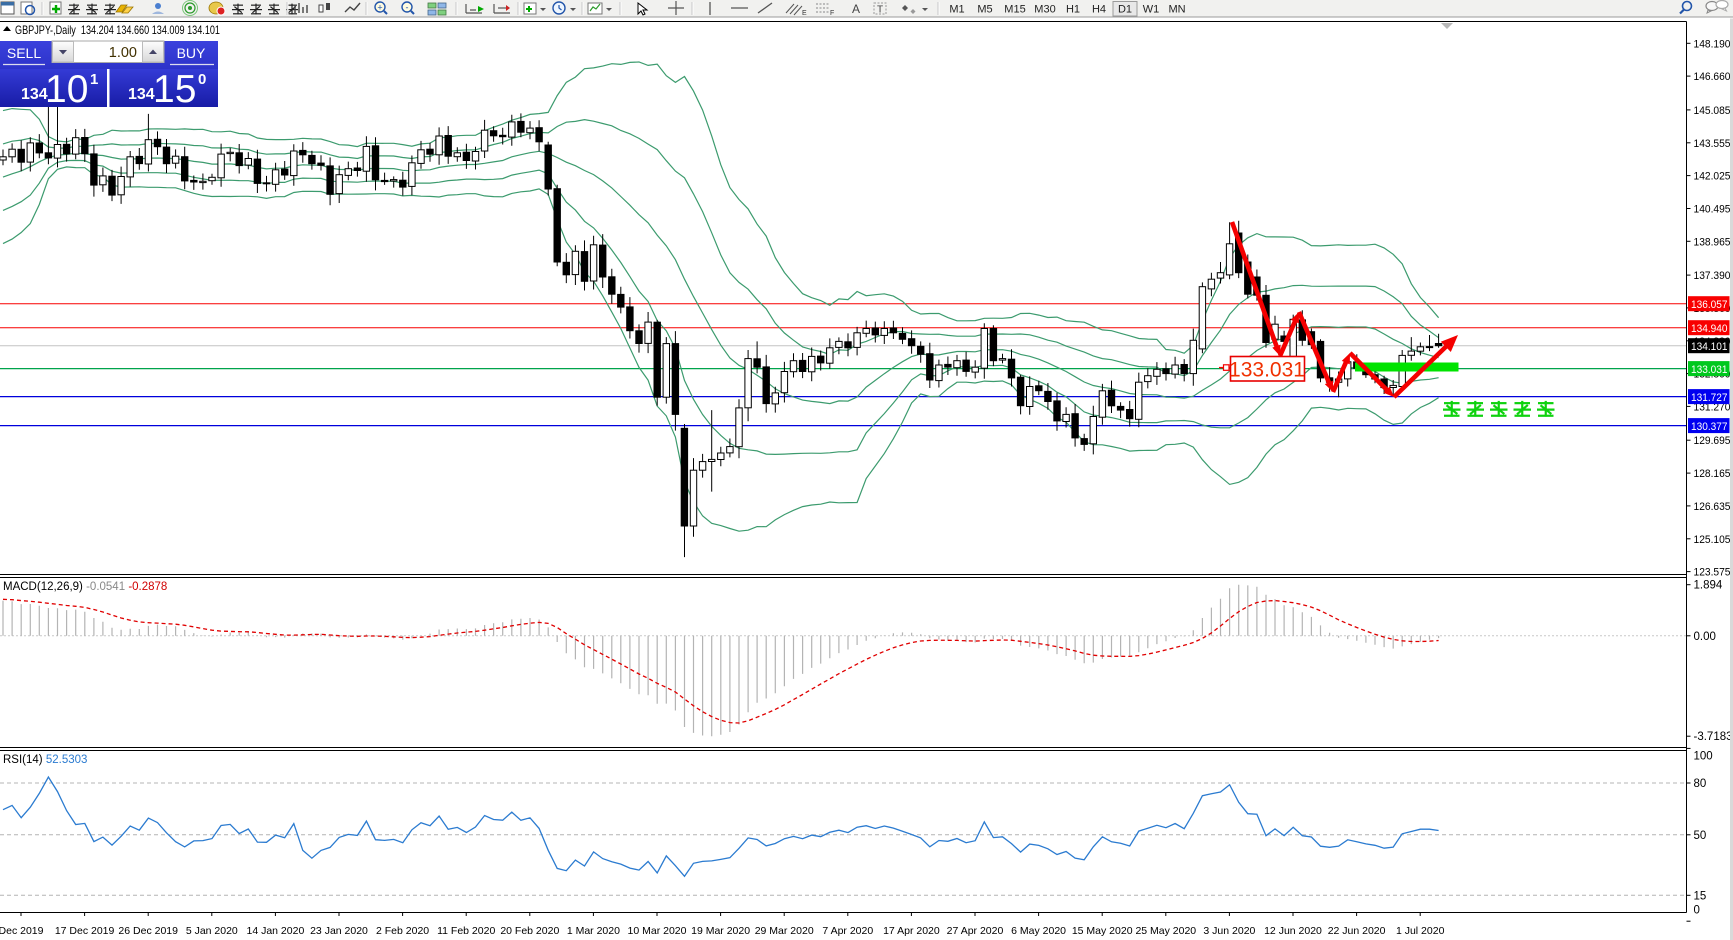 This screenshot has width=1733, height=940. What do you see at coordinates (1712, 177) in the screenshot?
I see `svg-text: 142.025` at bounding box center [1712, 177].